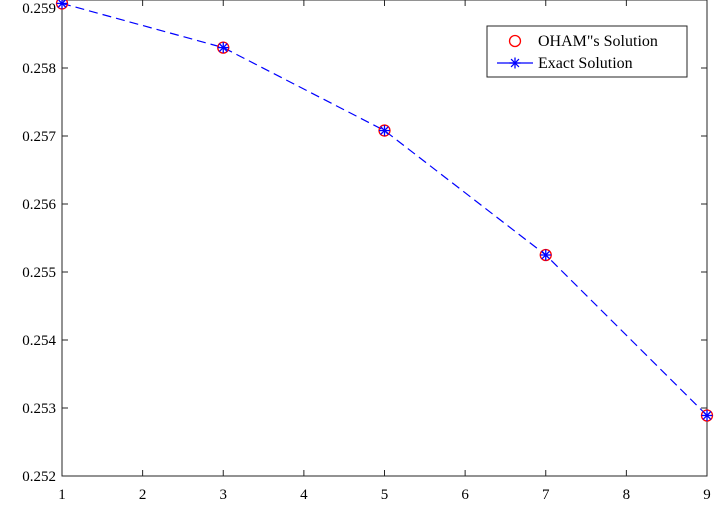  Describe the element at coordinates (627, 495) in the screenshot. I see `x-tick-label: 8` at that location.